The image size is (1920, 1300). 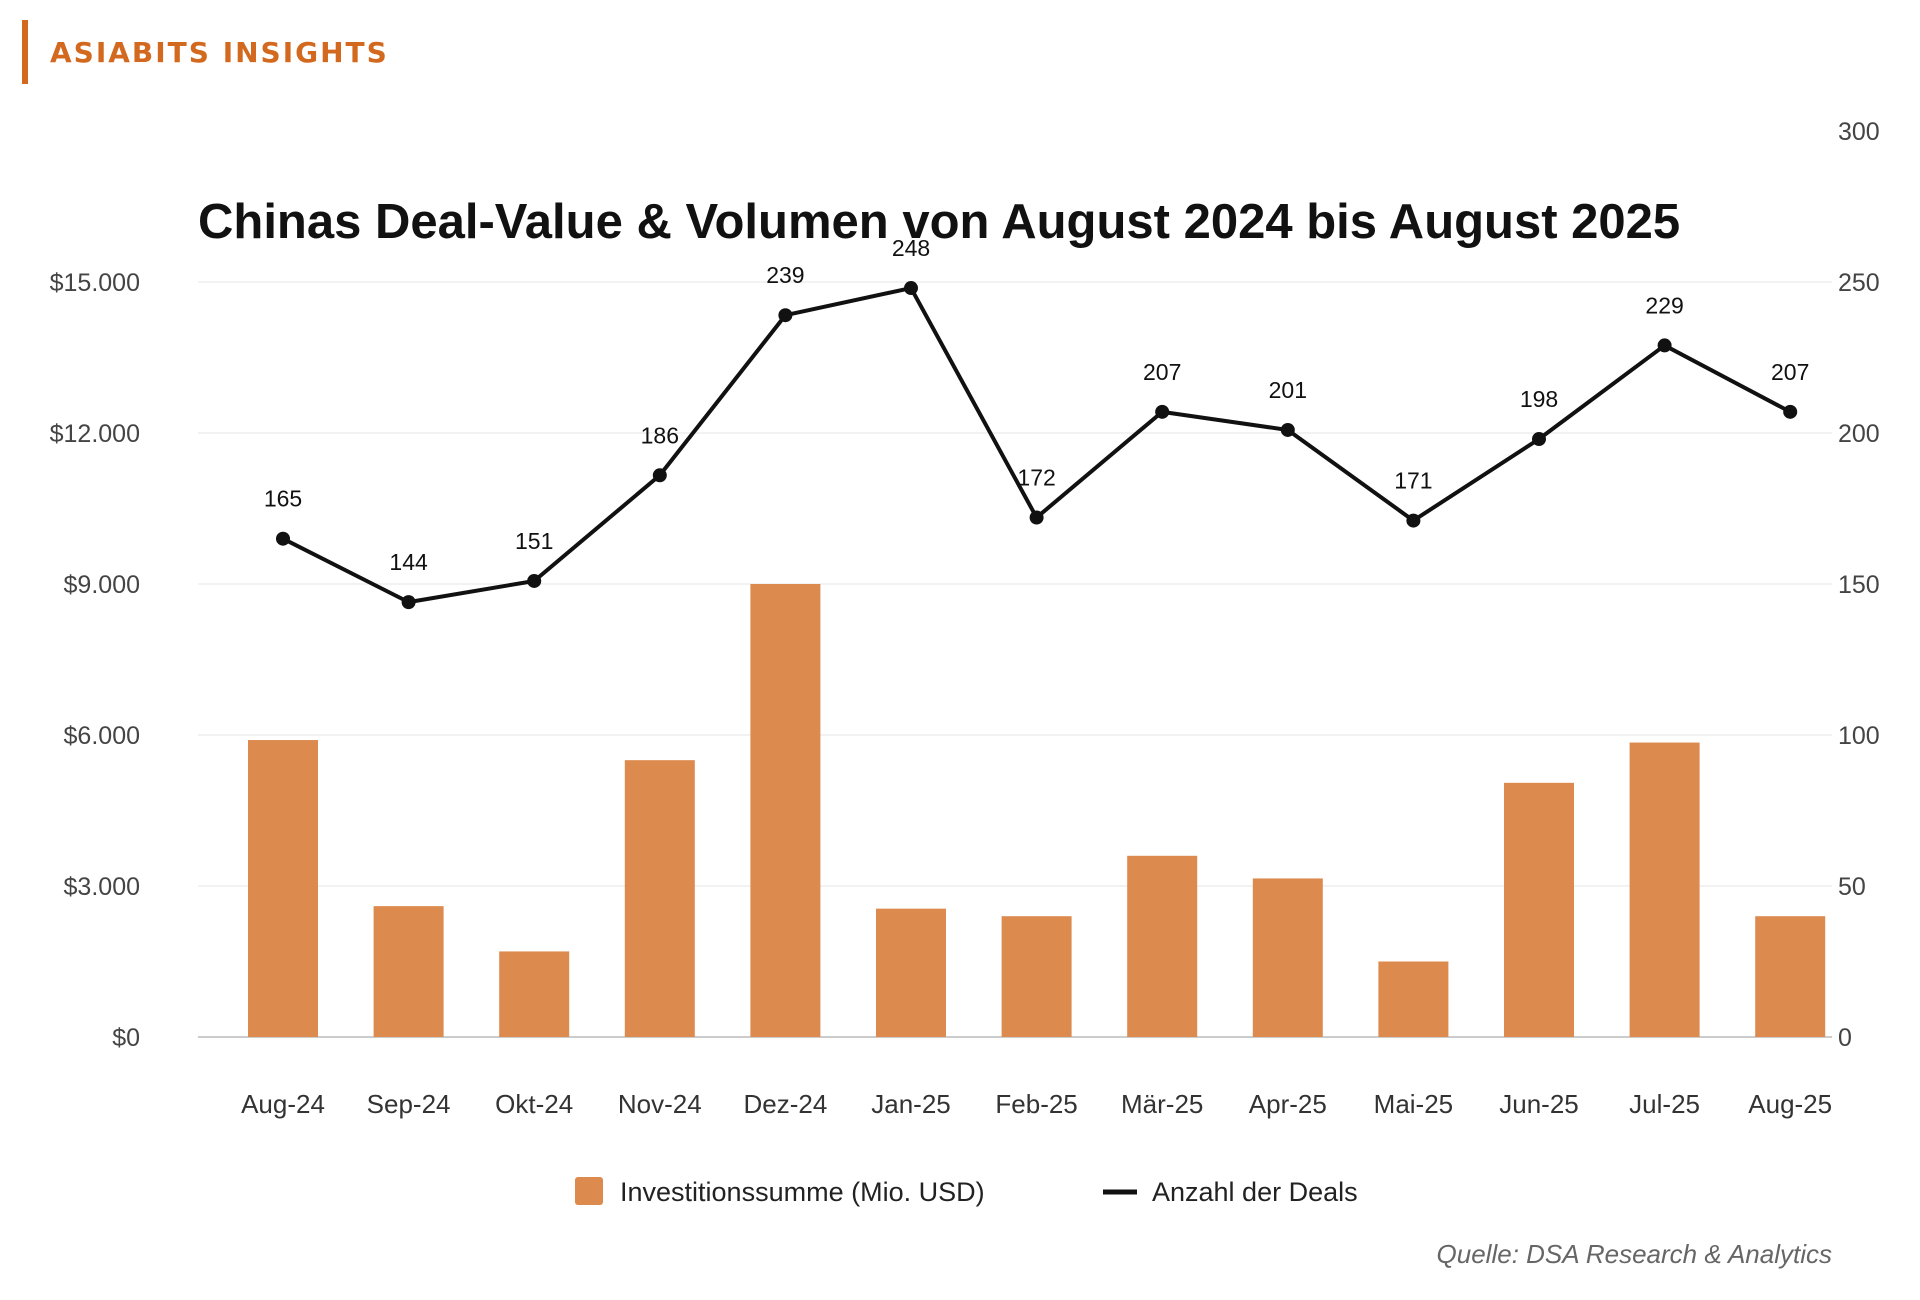 What do you see at coordinates (1790, 1104) in the screenshot?
I see `x-tick-label: Aug-25` at bounding box center [1790, 1104].